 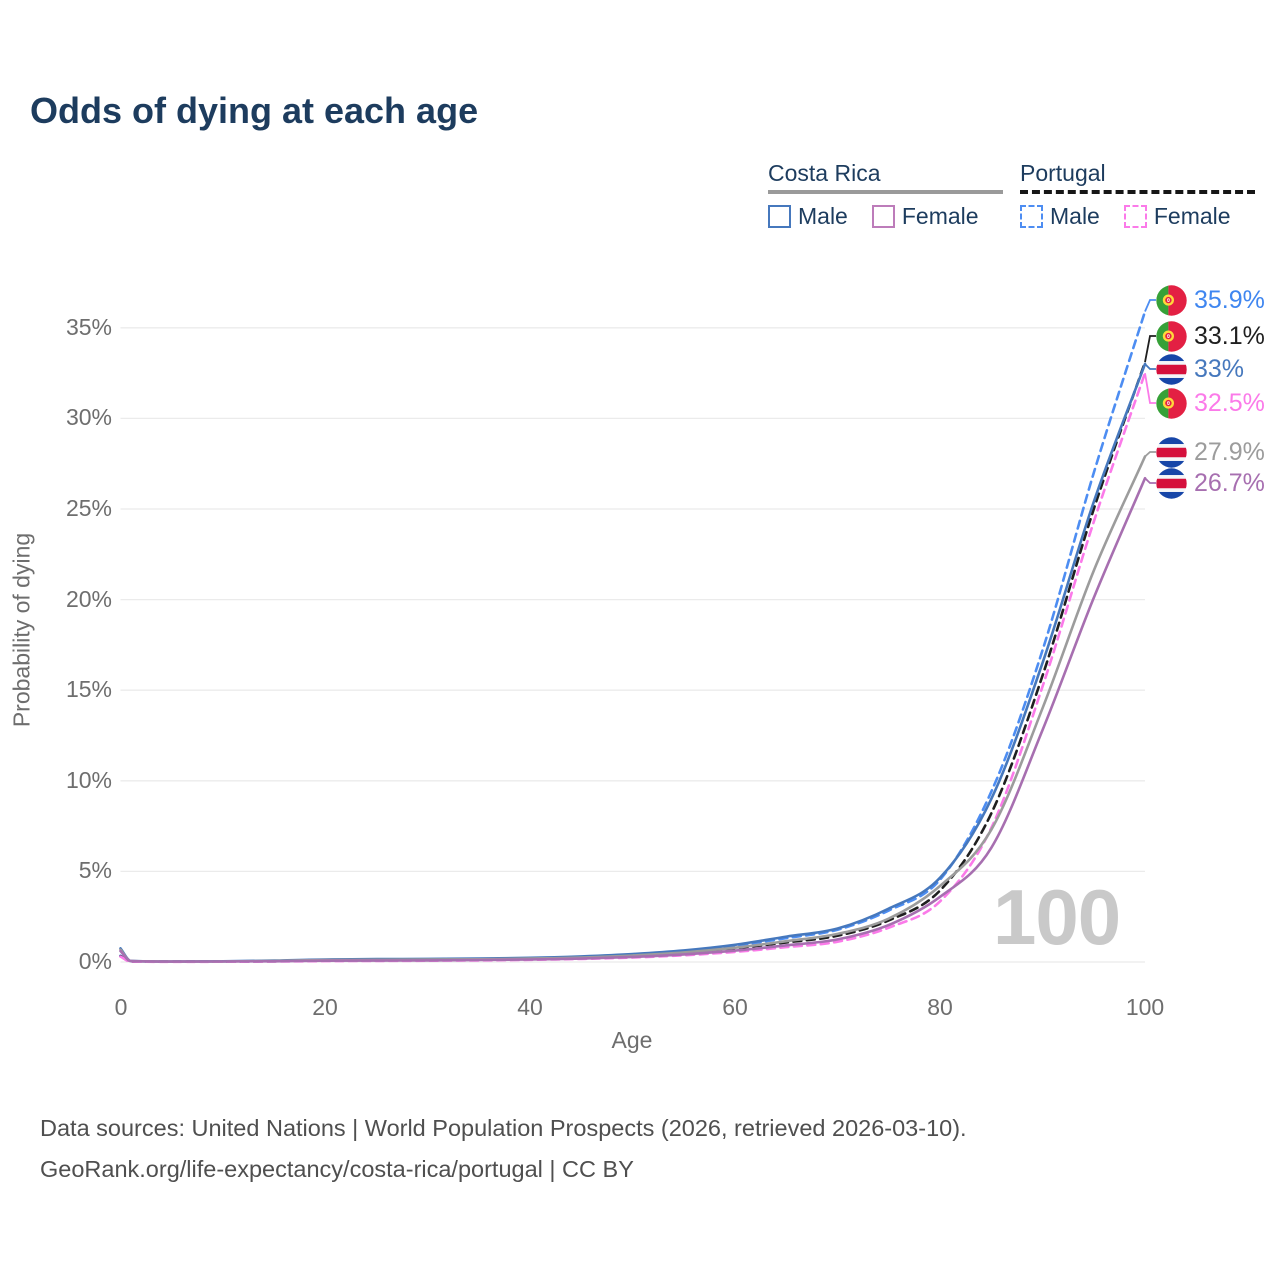 What do you see at coordinates (1031, 216) in the screenshot?
I see `legend-swatch-portugal-male` at bounding box center [1031, 216].